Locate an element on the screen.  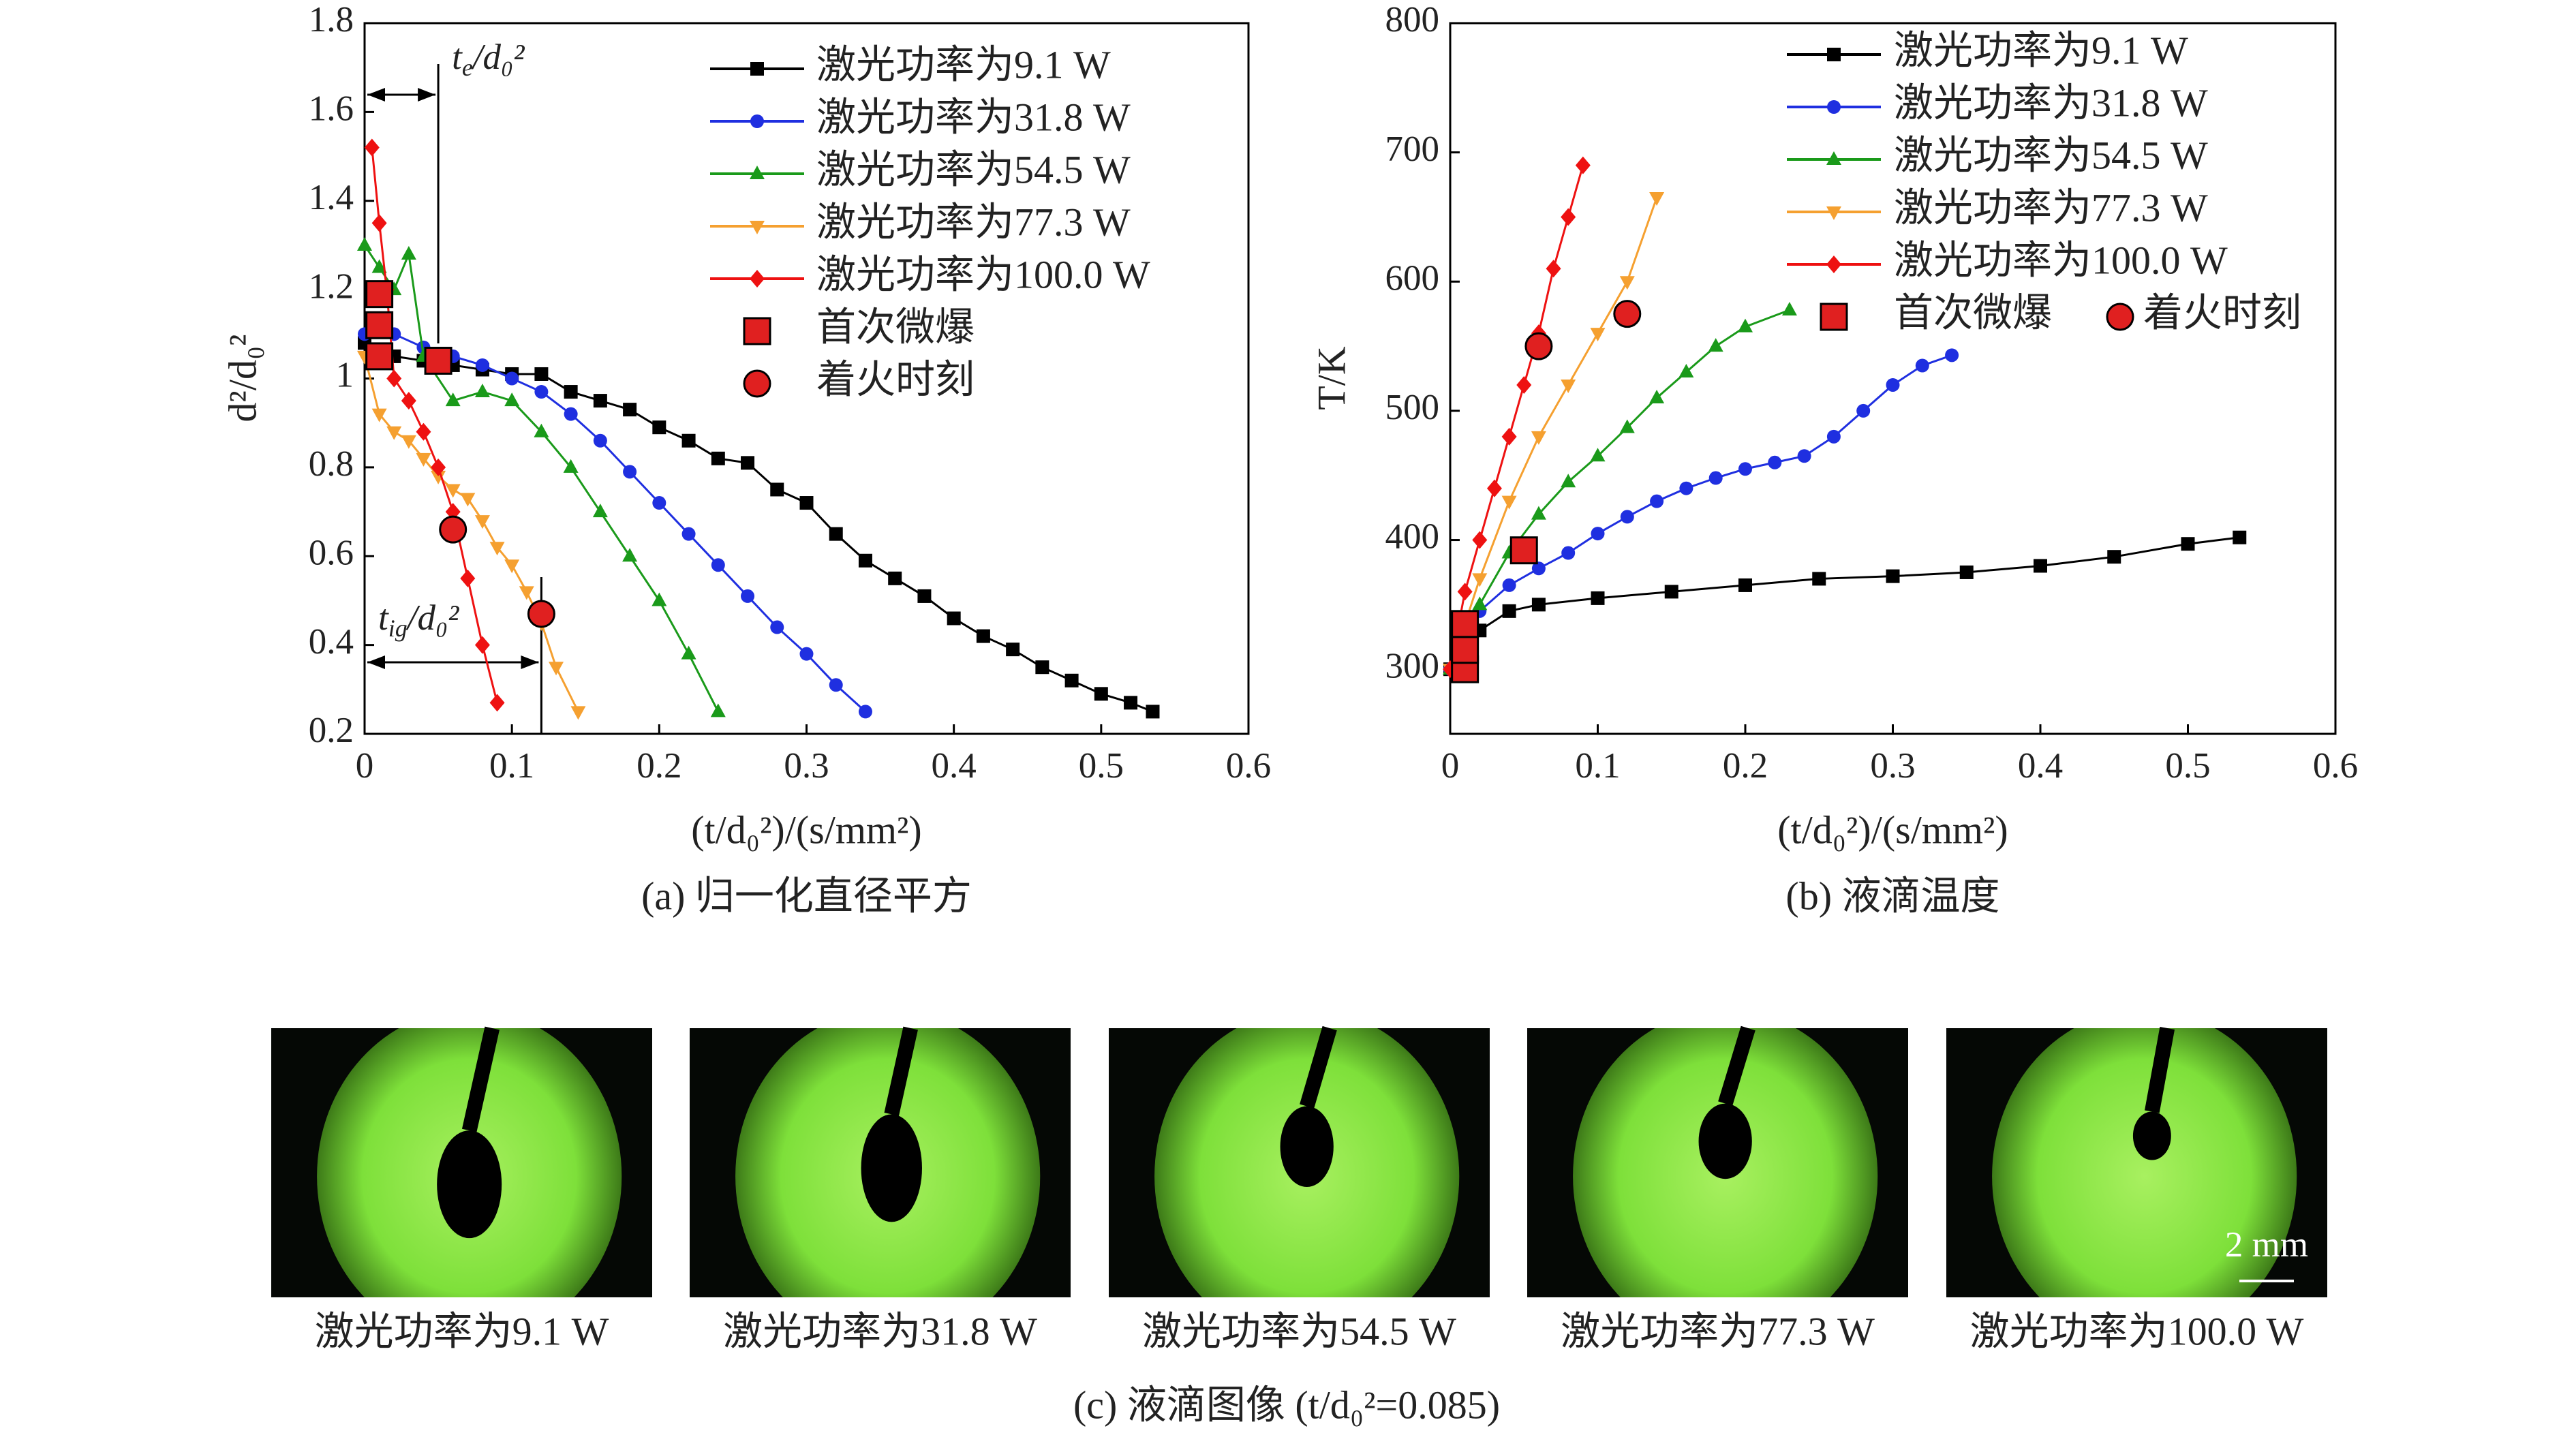
legend-label: 激光功率为9.1 W is located at coordinates (963, 64).